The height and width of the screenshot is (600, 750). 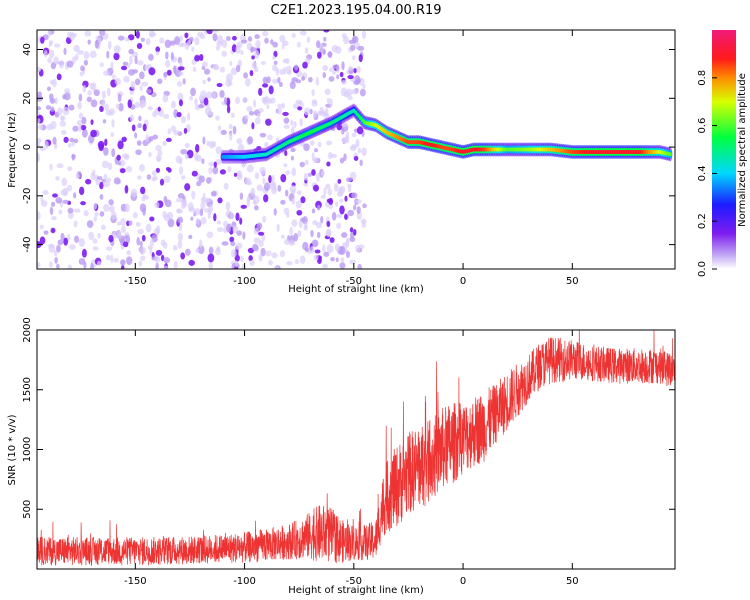 What do you see at coordinates (742, 150) in the screenshot?
I see `colorbar-label: Normalized spectral amplitude` at bounding box center [742, 150].